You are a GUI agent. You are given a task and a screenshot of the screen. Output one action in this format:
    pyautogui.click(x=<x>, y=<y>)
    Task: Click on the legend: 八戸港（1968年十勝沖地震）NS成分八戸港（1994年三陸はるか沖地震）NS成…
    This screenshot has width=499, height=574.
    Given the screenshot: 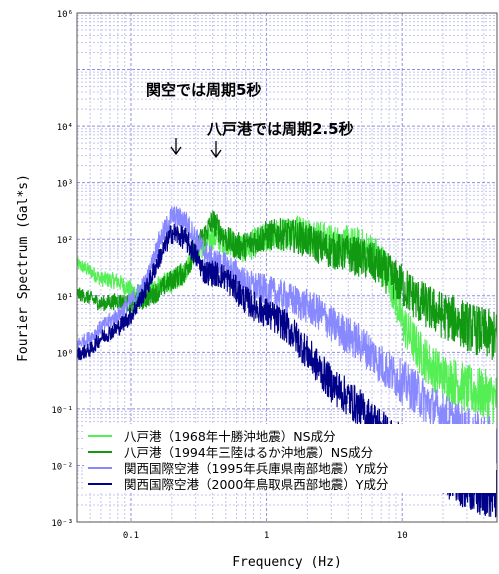 What is the action you would take?
    pyautogui.click(x=290, y=458)
    